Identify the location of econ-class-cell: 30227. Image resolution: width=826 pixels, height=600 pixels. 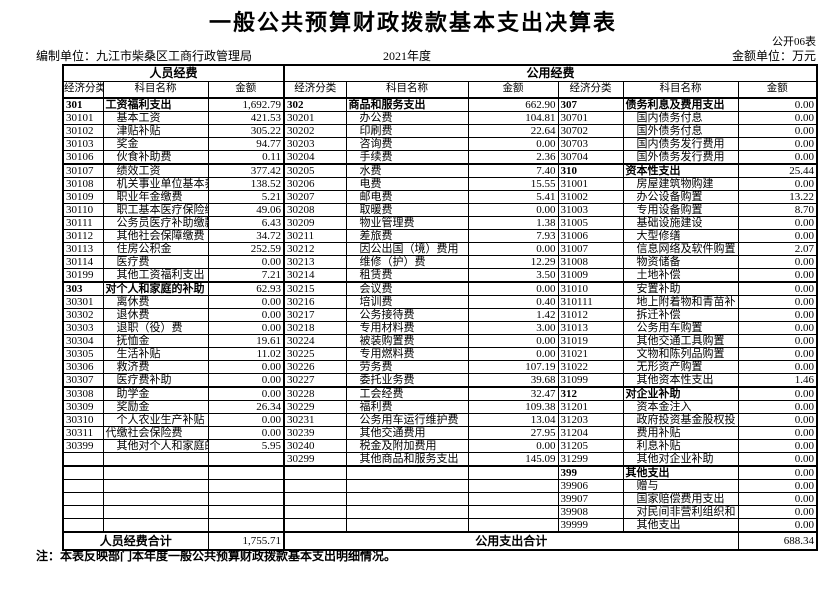
(315, 380).